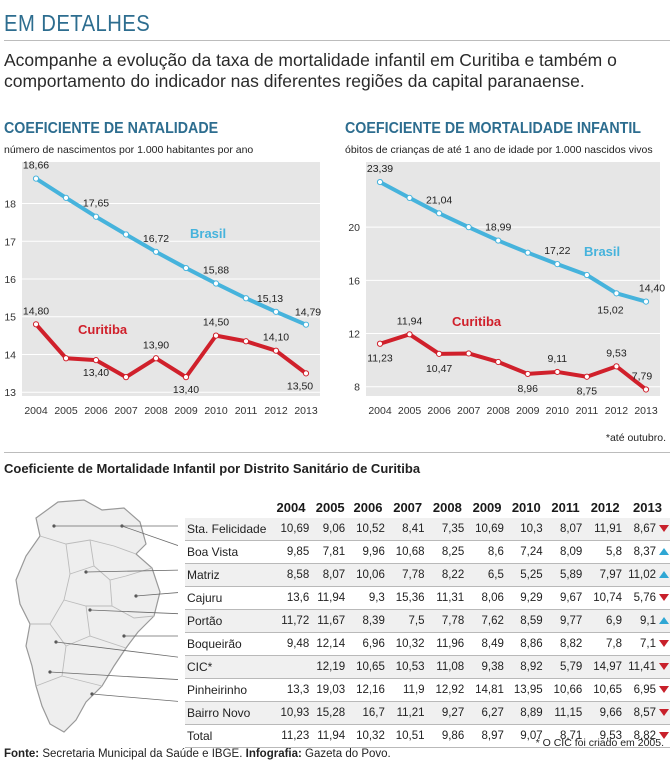  I want to click on x-tick-label: 2006, so click(96, 411).